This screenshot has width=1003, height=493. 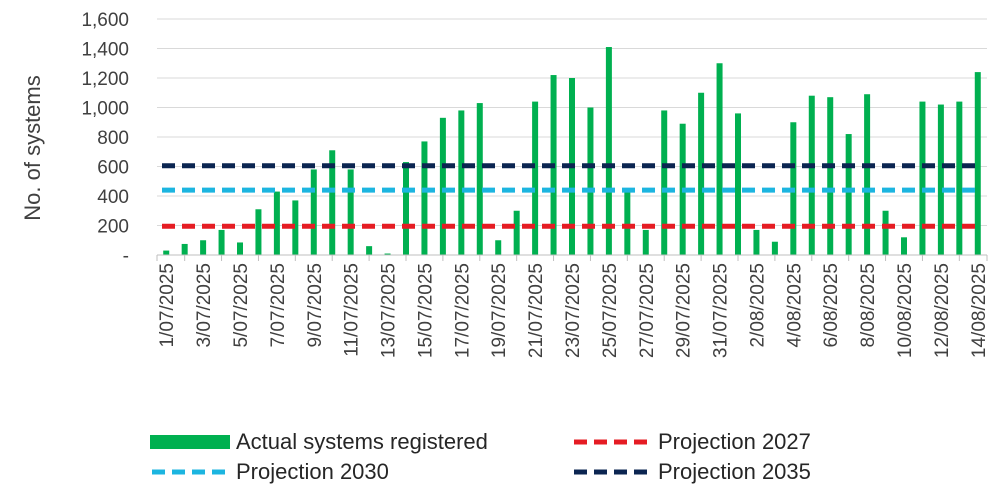 I want to click on y-tick-label: 800, so click(x=113, y=138).